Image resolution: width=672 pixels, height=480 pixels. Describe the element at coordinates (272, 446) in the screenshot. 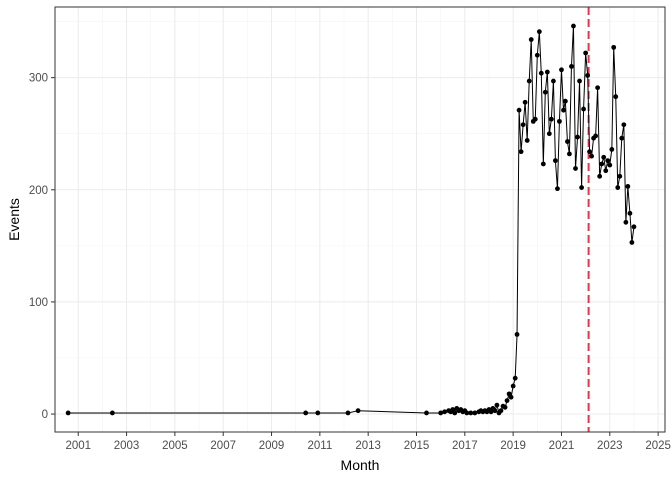

I see `x-tick-label: 2009` at that location.